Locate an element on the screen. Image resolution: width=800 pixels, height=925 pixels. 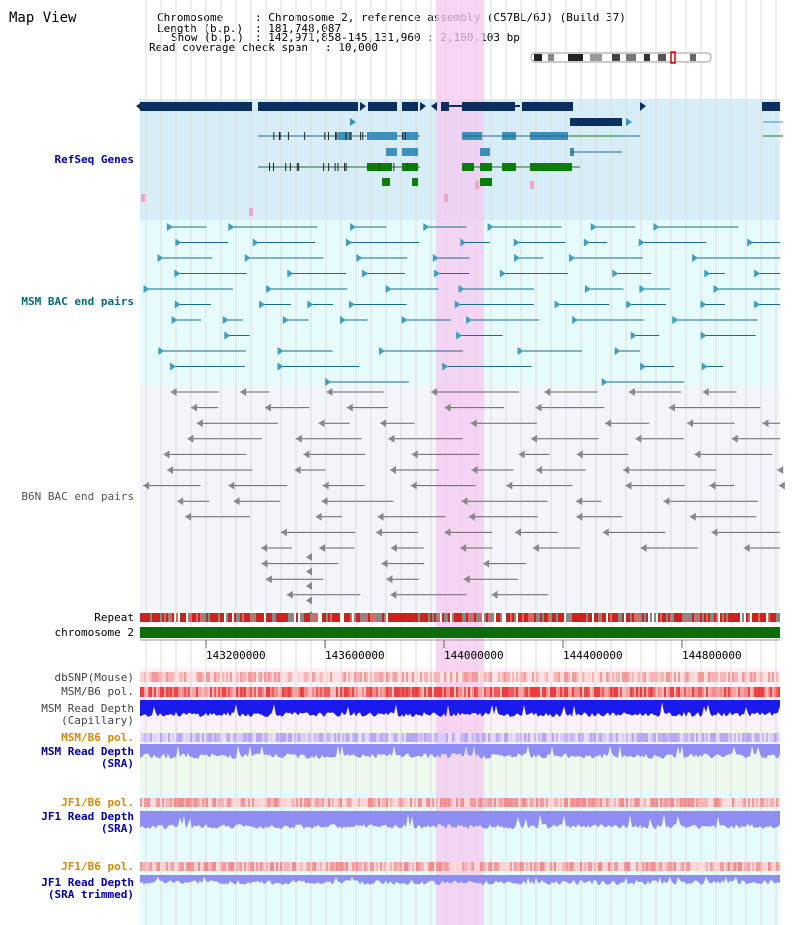
track-label-msm-depth-cap-1: MSM Read Depth is located at coordinates (87, 708).